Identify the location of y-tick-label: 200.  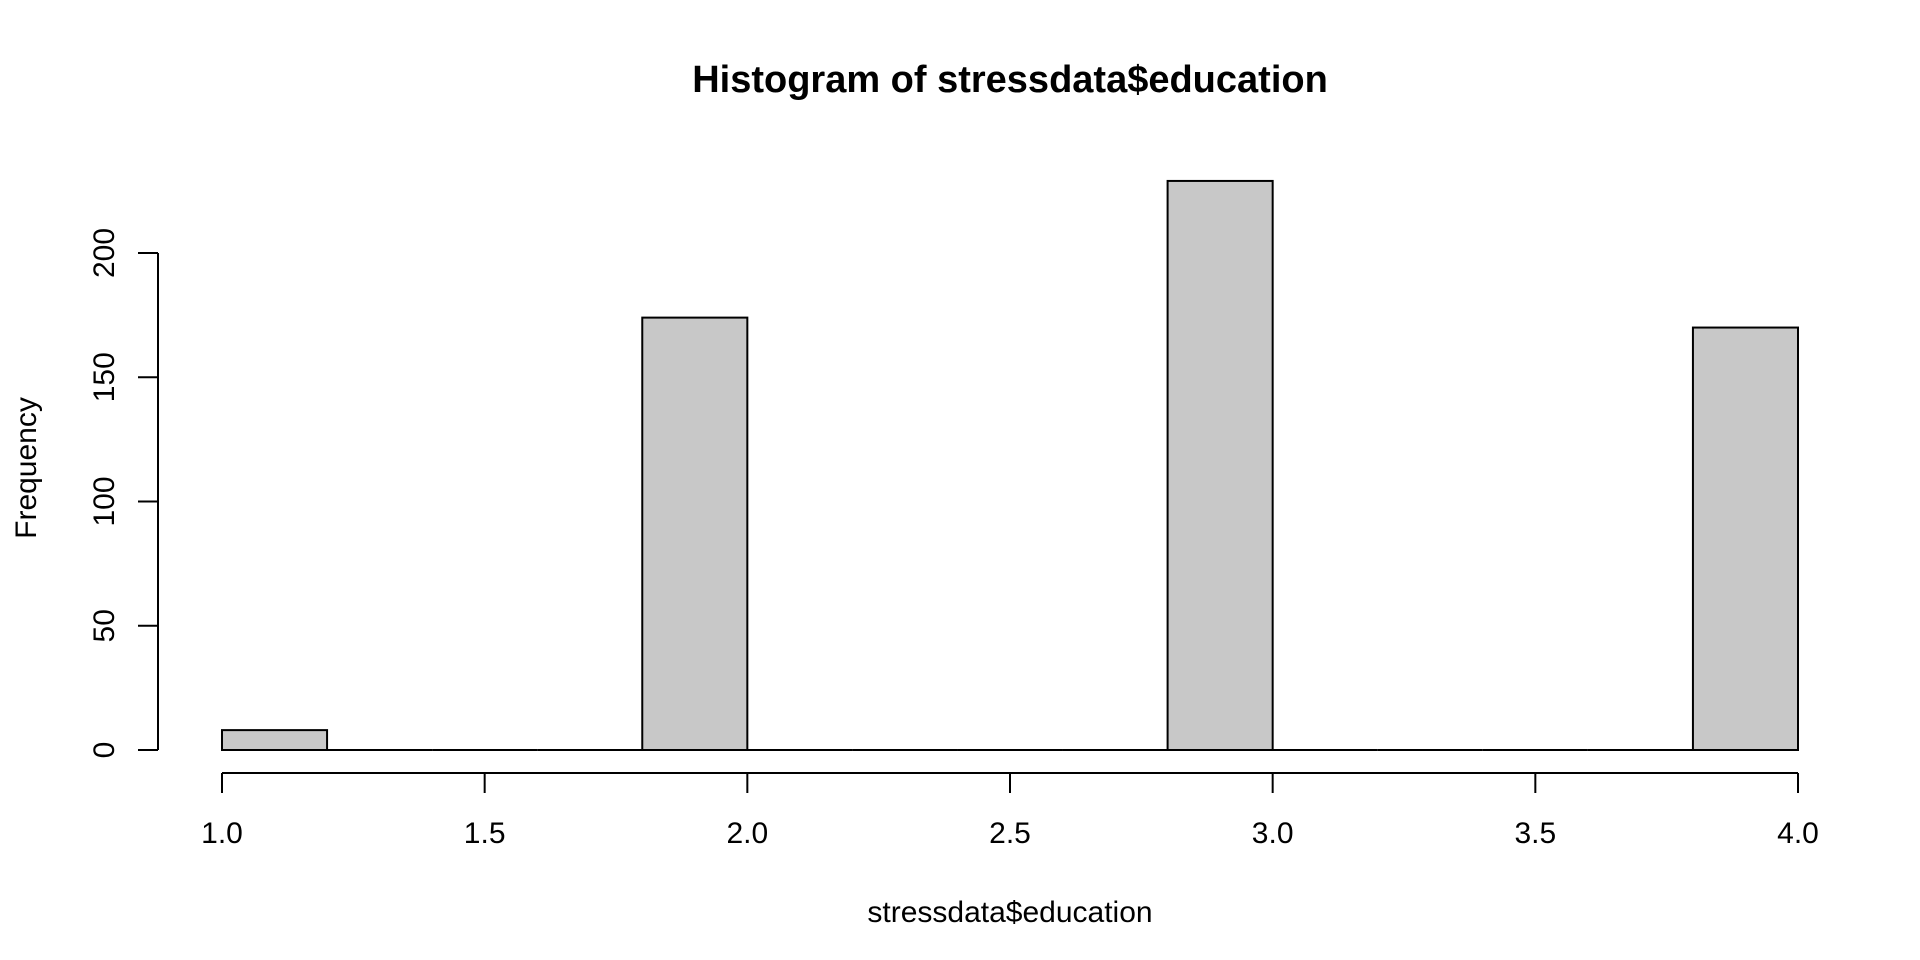
(104, 253).